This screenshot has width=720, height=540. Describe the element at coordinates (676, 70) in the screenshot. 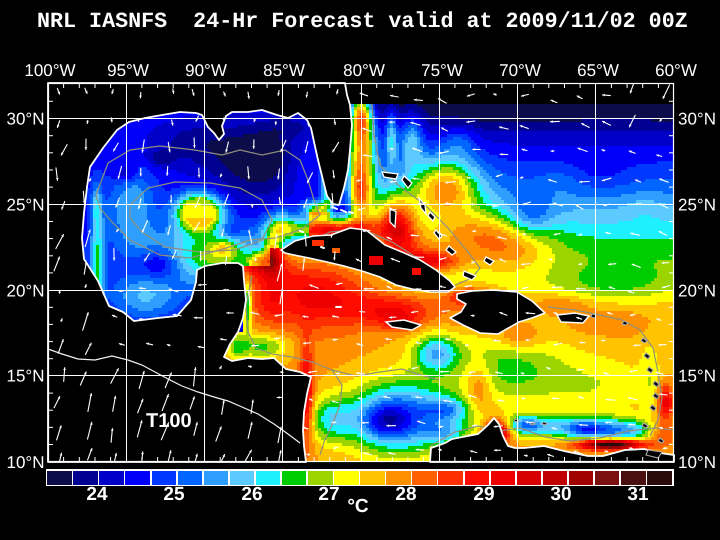

I see `svg-text: 60°W` at that location.